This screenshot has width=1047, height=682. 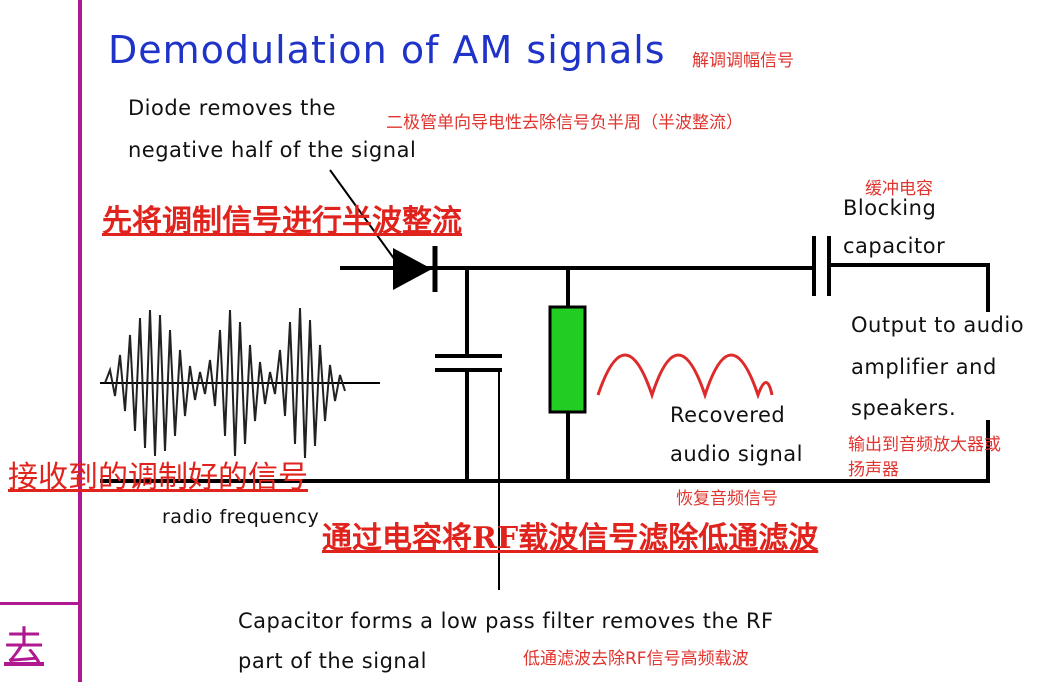 I want to click on step2-heading: 通过电容将RF载波信号滤除低通滤波, so click(x=570, y=538).